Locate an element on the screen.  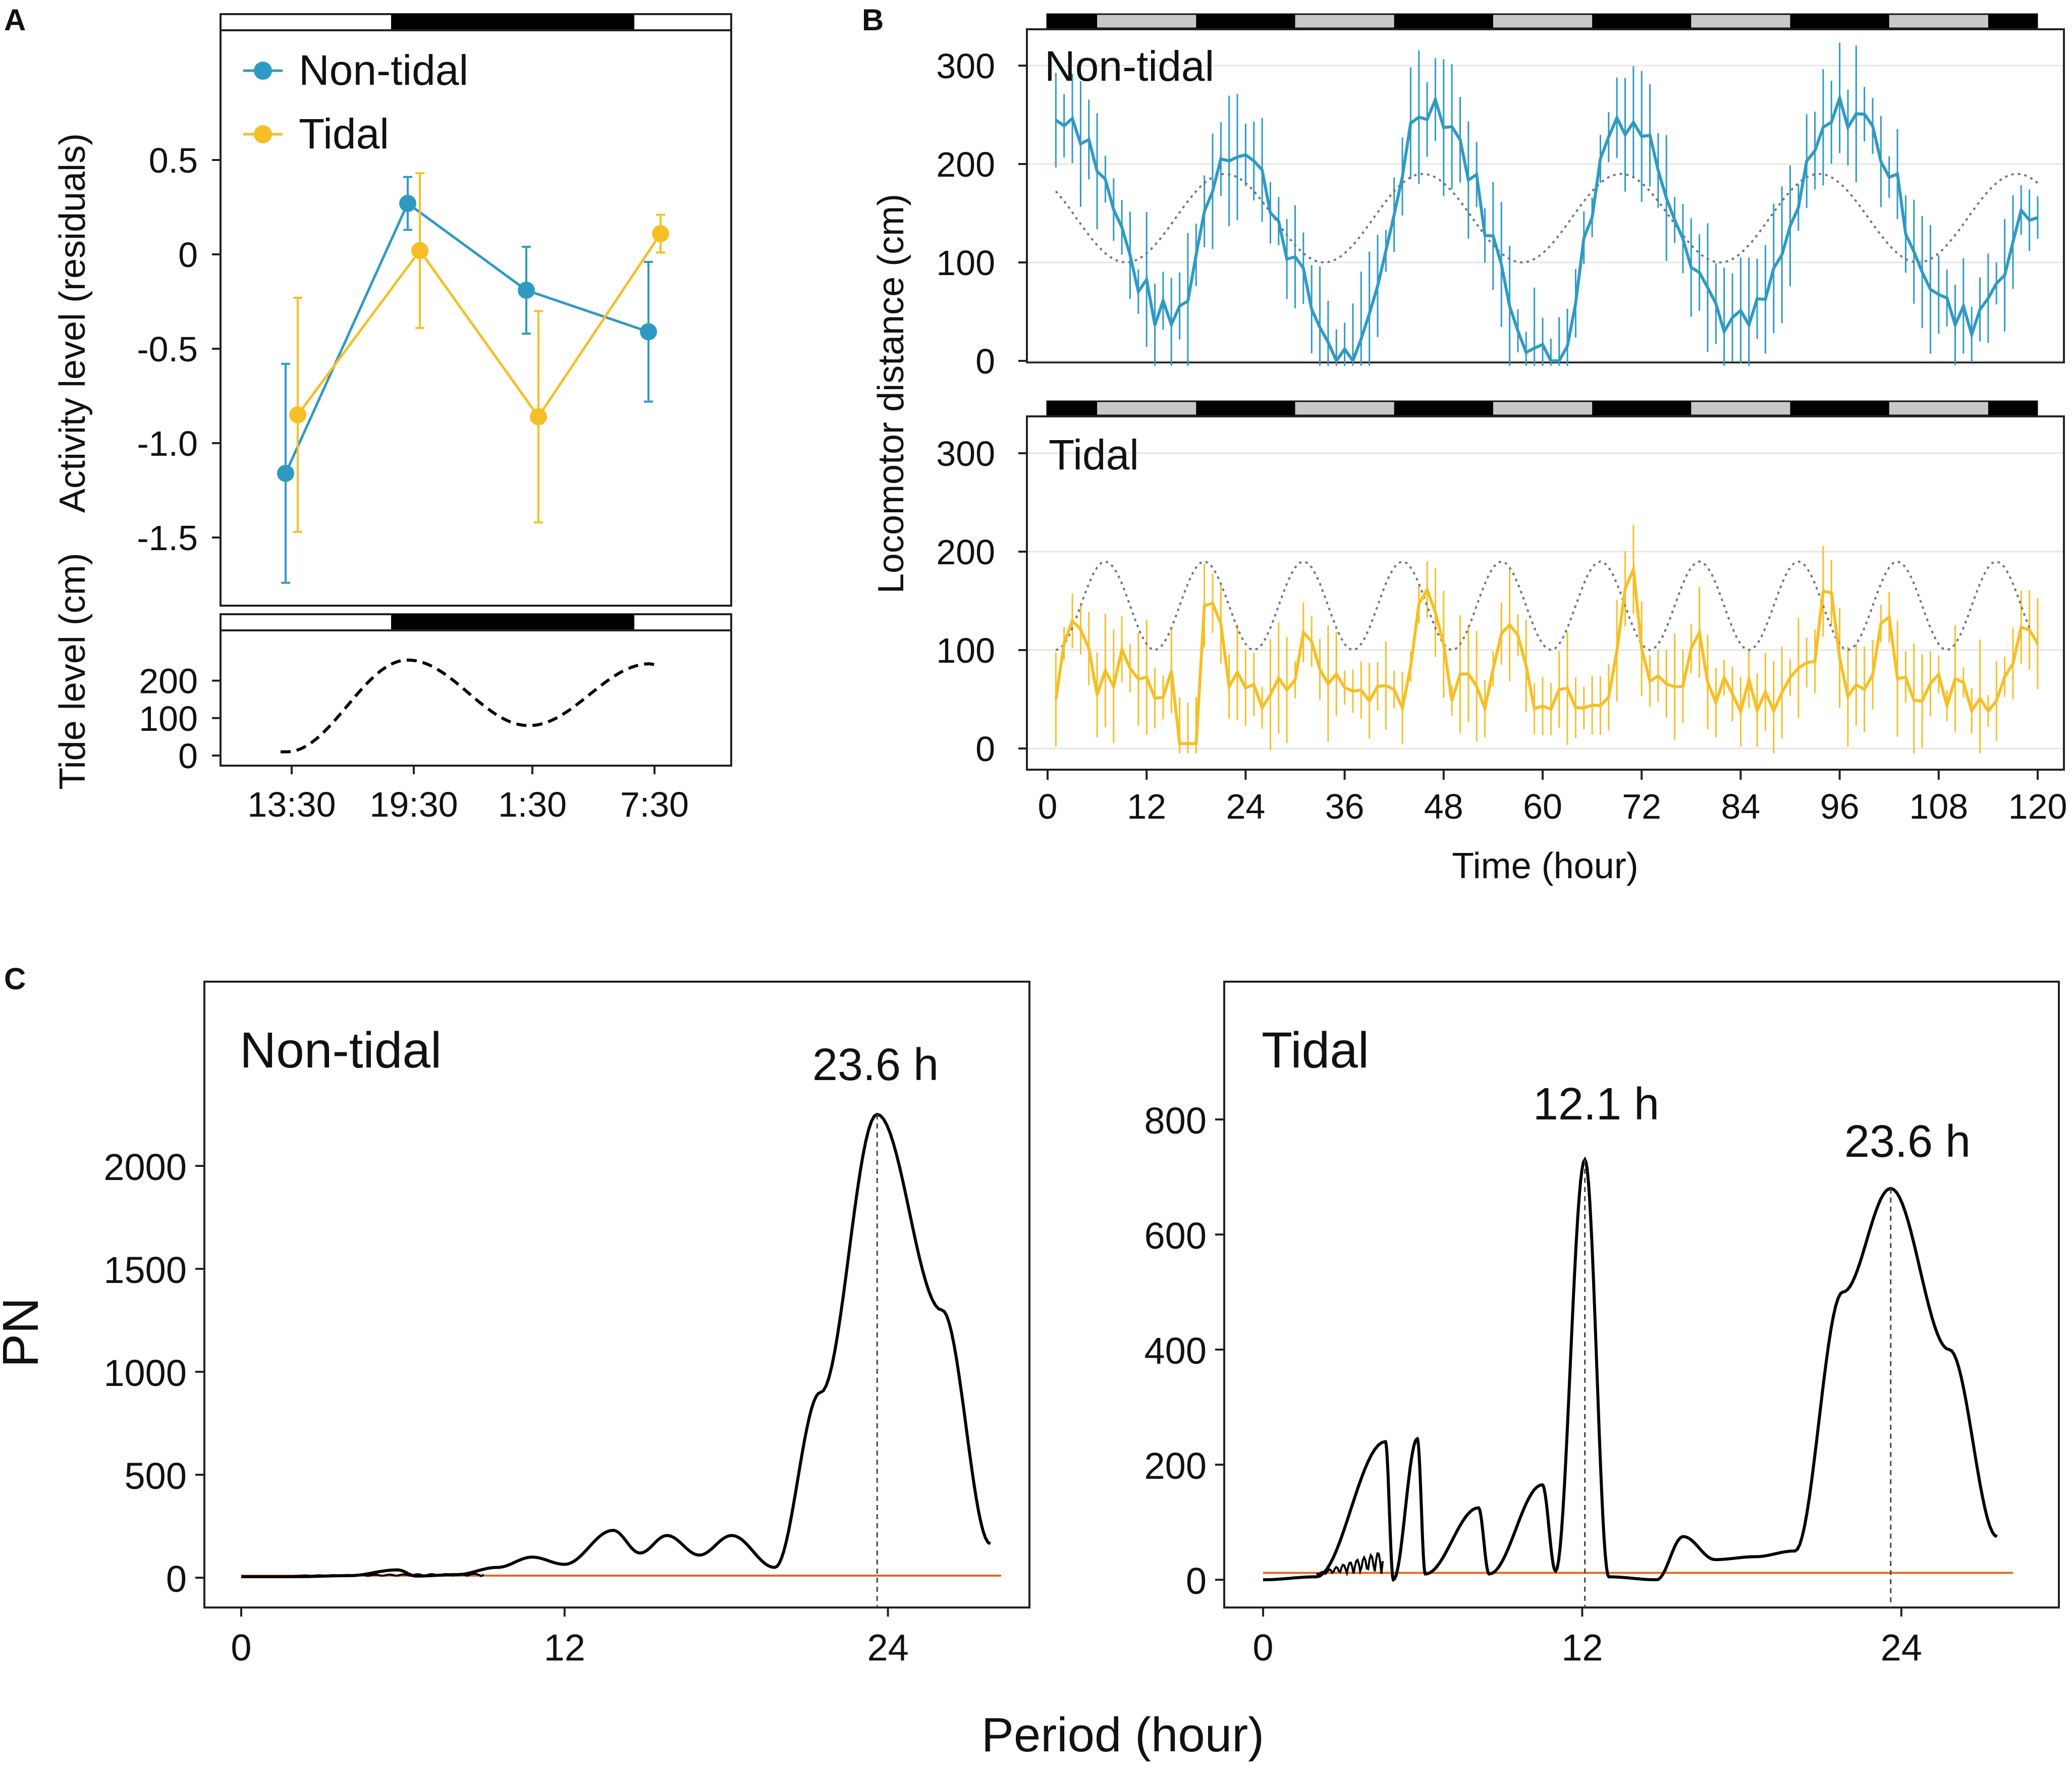
c-tidal-plot is located at coordinates (1638, 1381).